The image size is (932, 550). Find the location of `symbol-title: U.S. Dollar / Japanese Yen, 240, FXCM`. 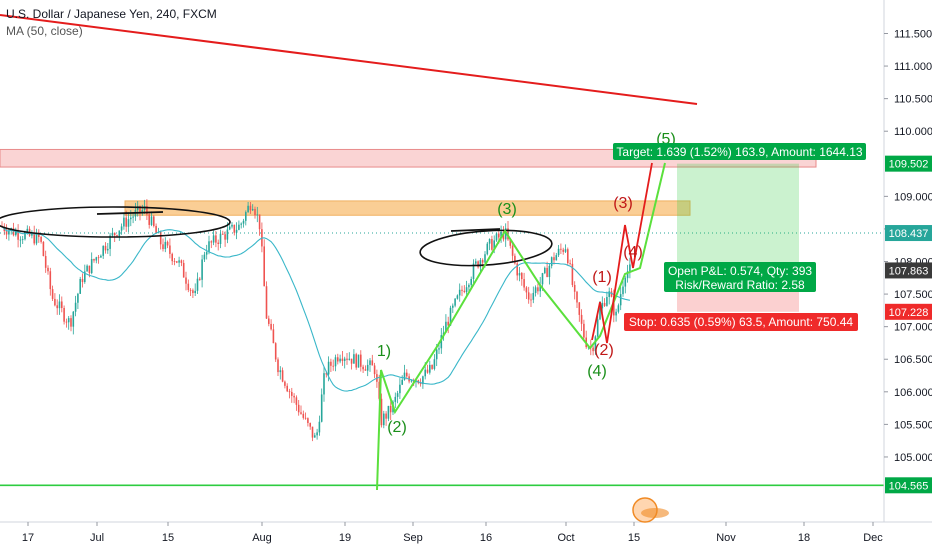

symbol-title: U.S. Dollar / Japanese Yen, 240, FXCM is located at coordinates (111, 14).